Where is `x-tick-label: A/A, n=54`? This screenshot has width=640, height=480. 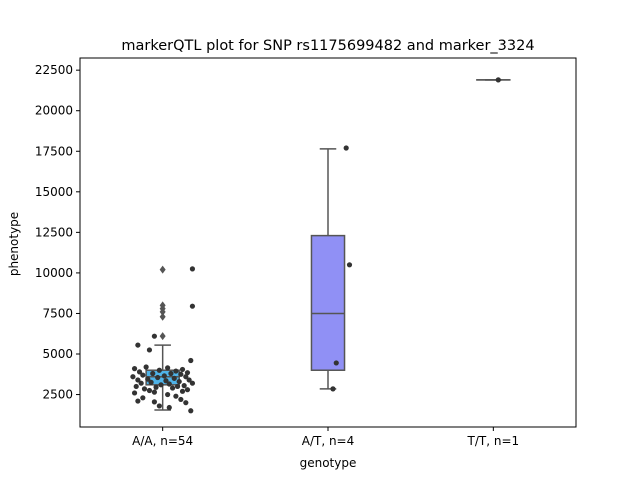
x-tick-label: A/A, n=54 is located at coordinates (162, 441).